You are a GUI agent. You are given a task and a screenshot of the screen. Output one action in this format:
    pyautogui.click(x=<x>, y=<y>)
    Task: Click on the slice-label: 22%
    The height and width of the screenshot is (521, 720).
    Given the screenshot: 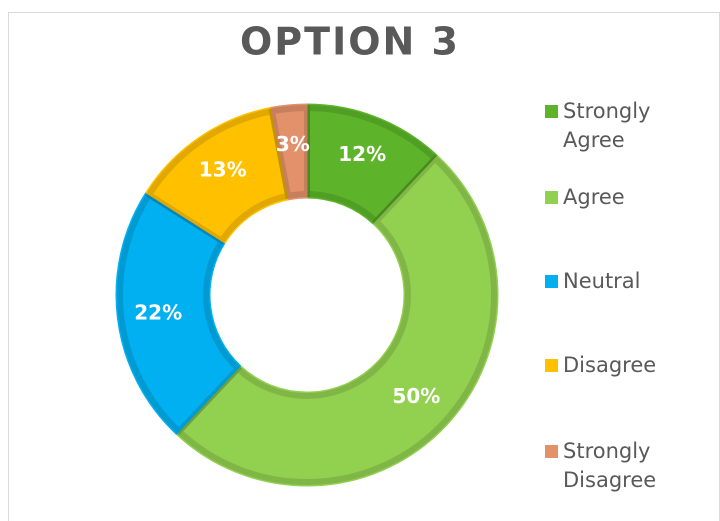 What is the action you would take?
    pyautogui.click(x=158, y=312)
    